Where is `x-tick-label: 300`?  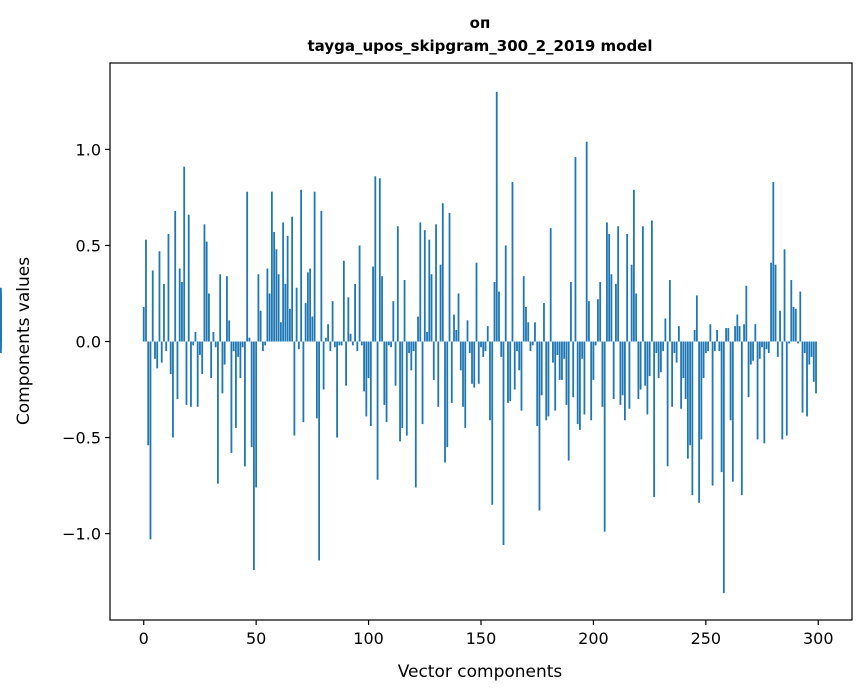 x-tick-label: 300 is located at coordinates (818, 638).